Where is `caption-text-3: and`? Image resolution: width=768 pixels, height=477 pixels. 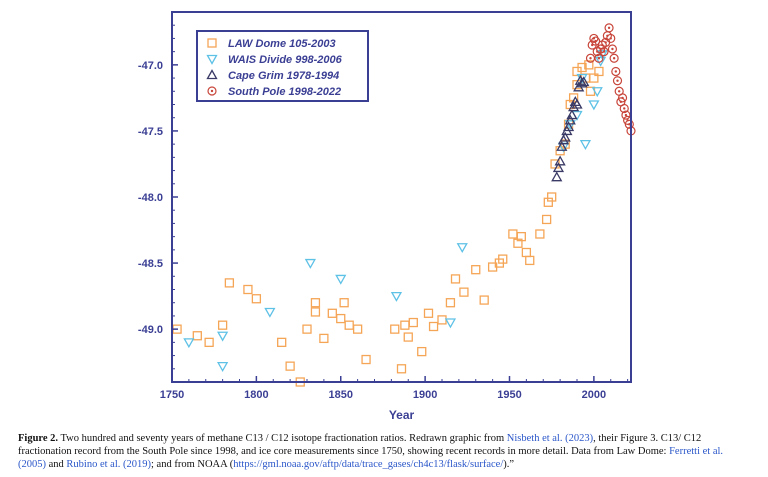
caption-text-3: and is located at coordinates (56, 464).